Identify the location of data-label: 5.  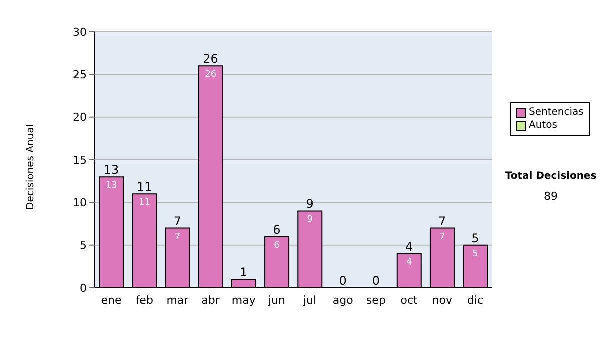
(475, 254).